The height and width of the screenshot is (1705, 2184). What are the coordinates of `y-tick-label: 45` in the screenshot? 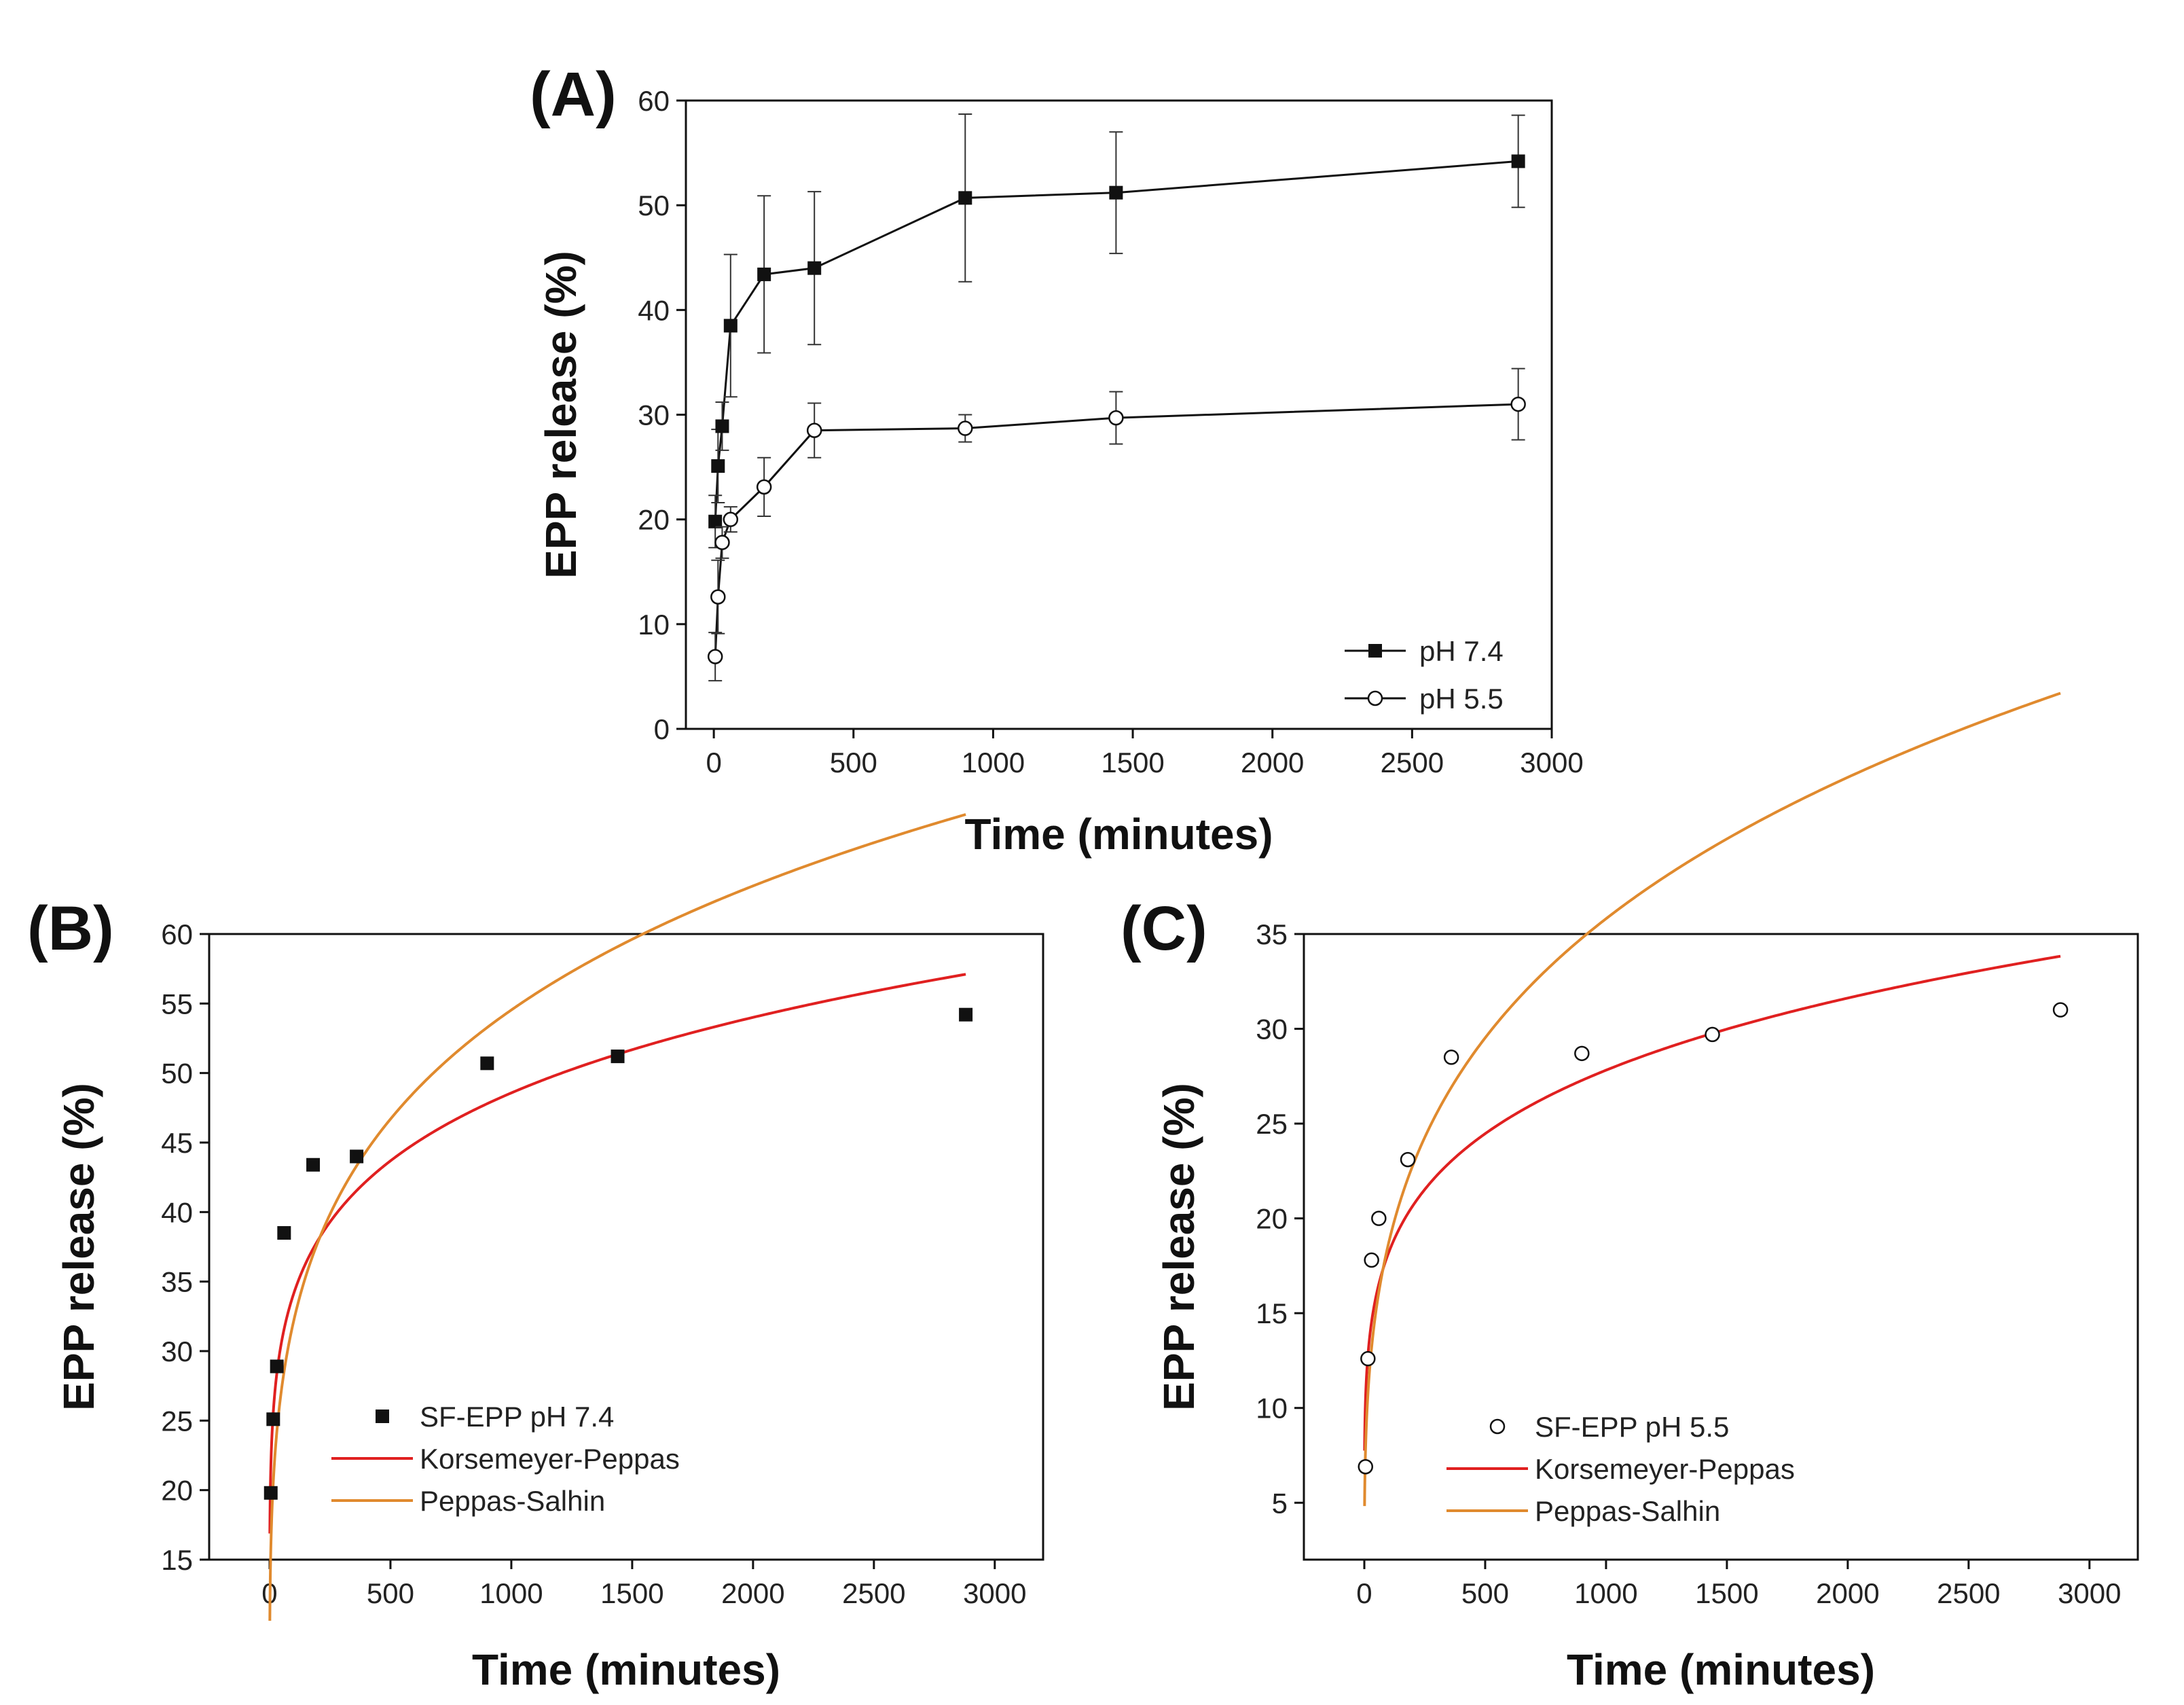 It's located at (177, 1143).